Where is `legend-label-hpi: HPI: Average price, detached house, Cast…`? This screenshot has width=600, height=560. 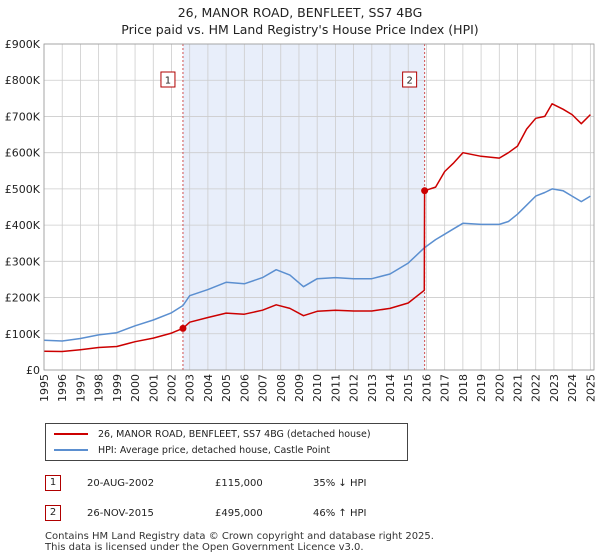
legend-label-hpi: HPI: Average price, detached house, Cast… is located at coordinates (214, 450).